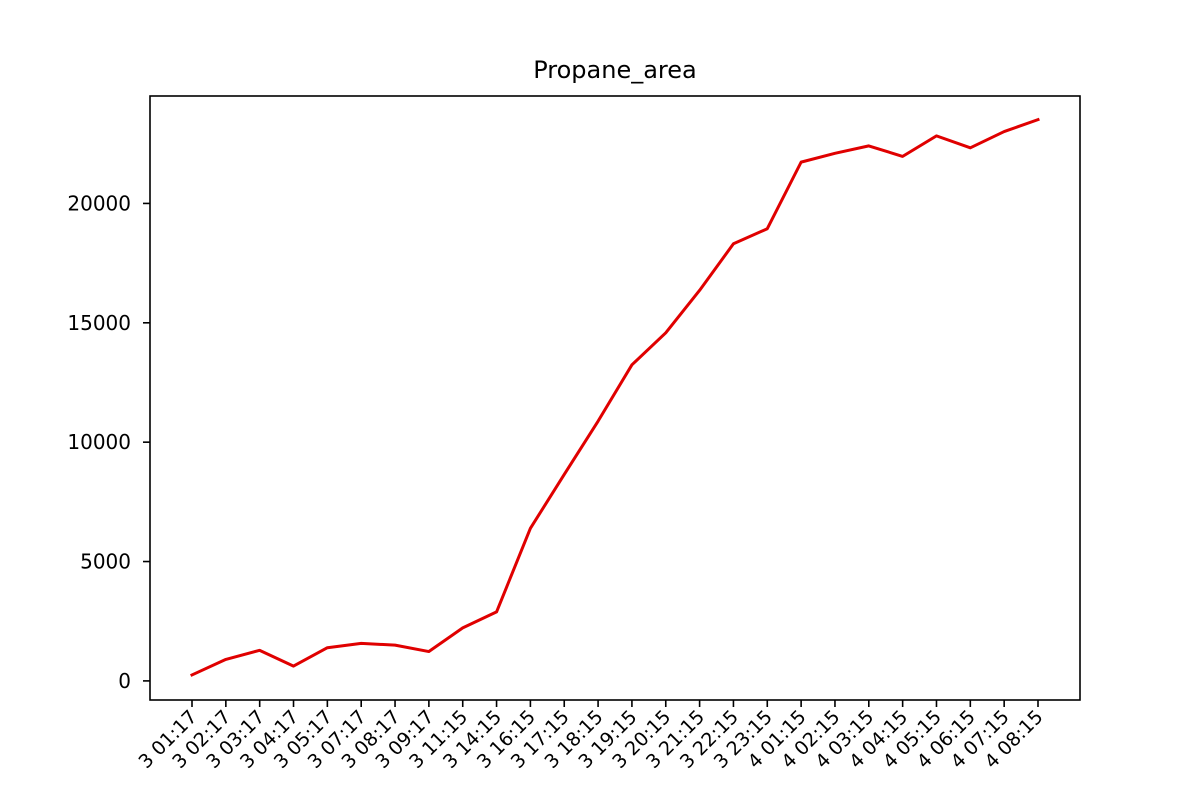 This screenshot has height=800, width=1200. Describe the element at coordinates (124, 681) in the screenshot. I see `y-tick-label: 0` at that location.